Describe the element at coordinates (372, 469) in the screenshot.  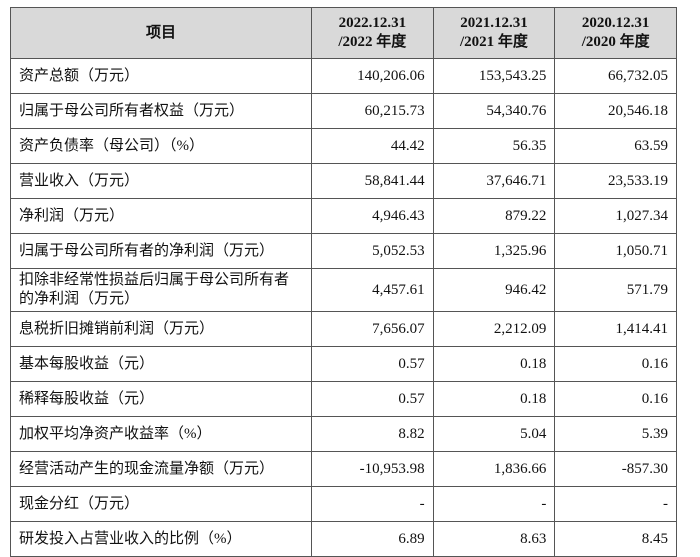
I see `cell-value: -10,953.98` at that location.